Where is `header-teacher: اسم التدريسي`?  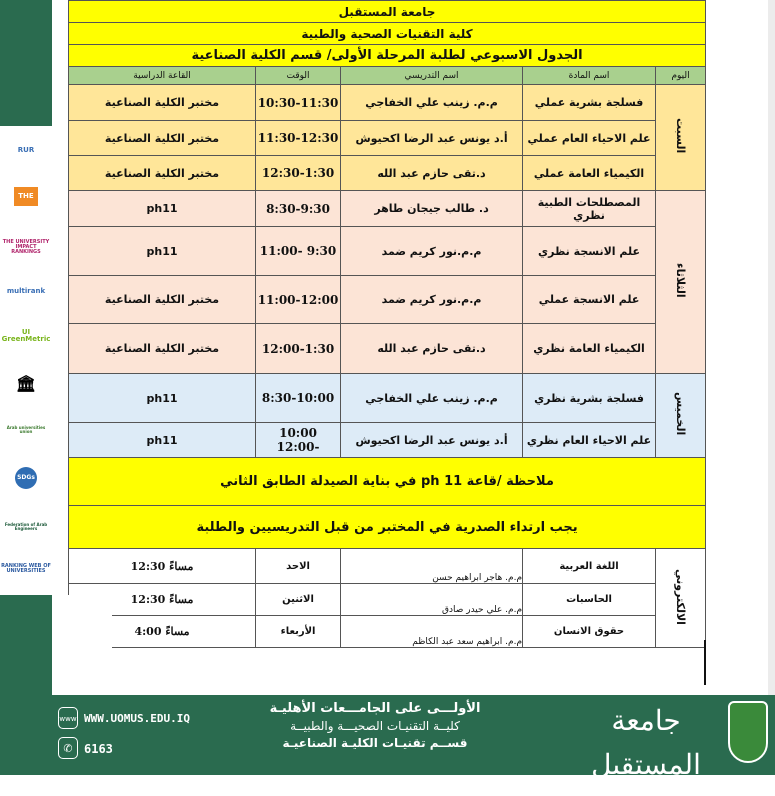 header-teacher: اسم التدريسي is located at coordinates (432, 75).